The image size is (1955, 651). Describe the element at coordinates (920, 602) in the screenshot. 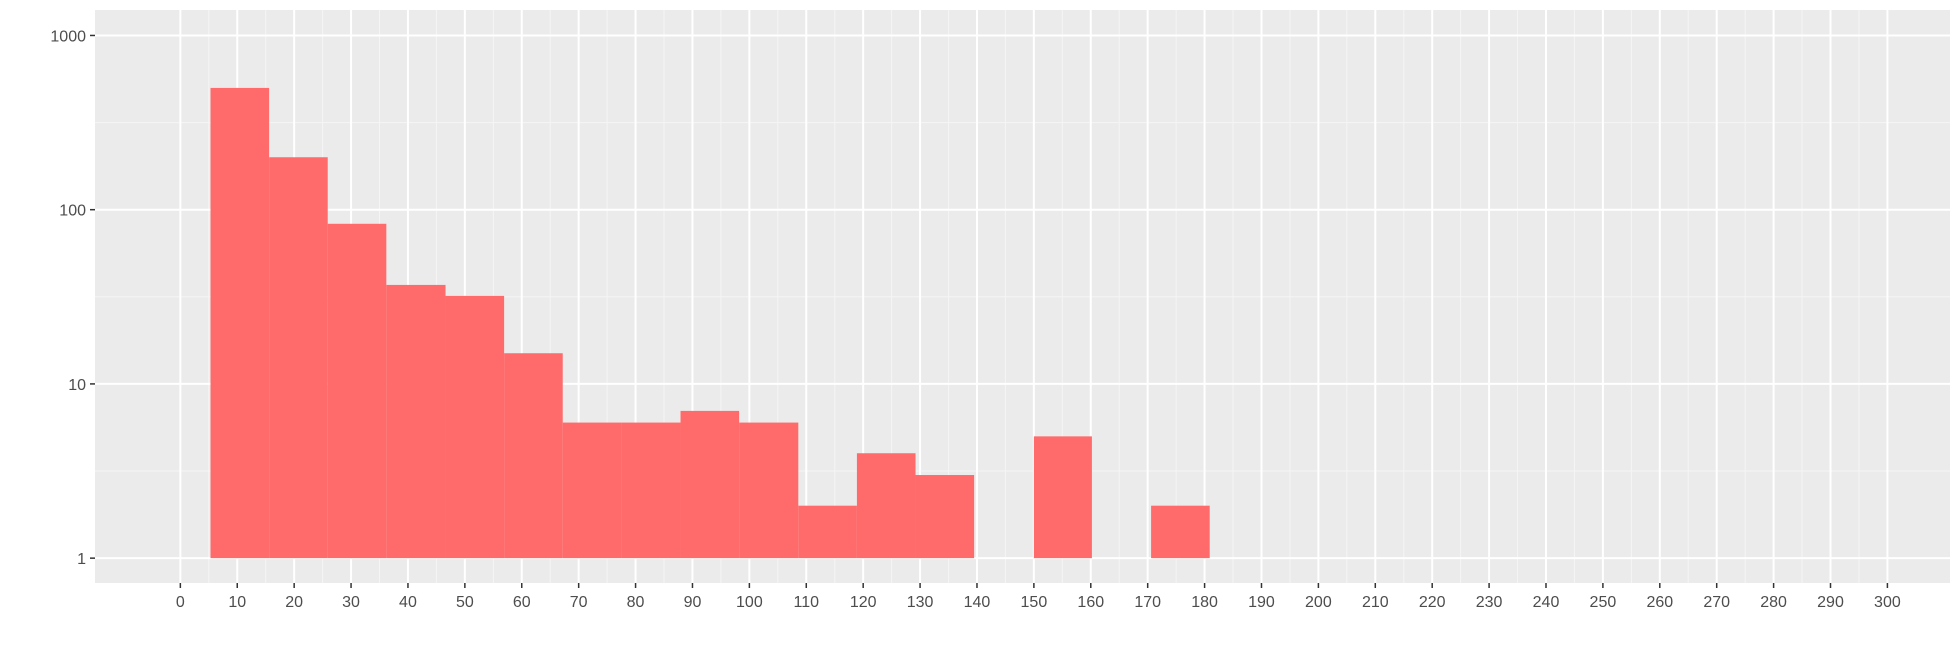

I see `x-tick-label: 130` at that location.